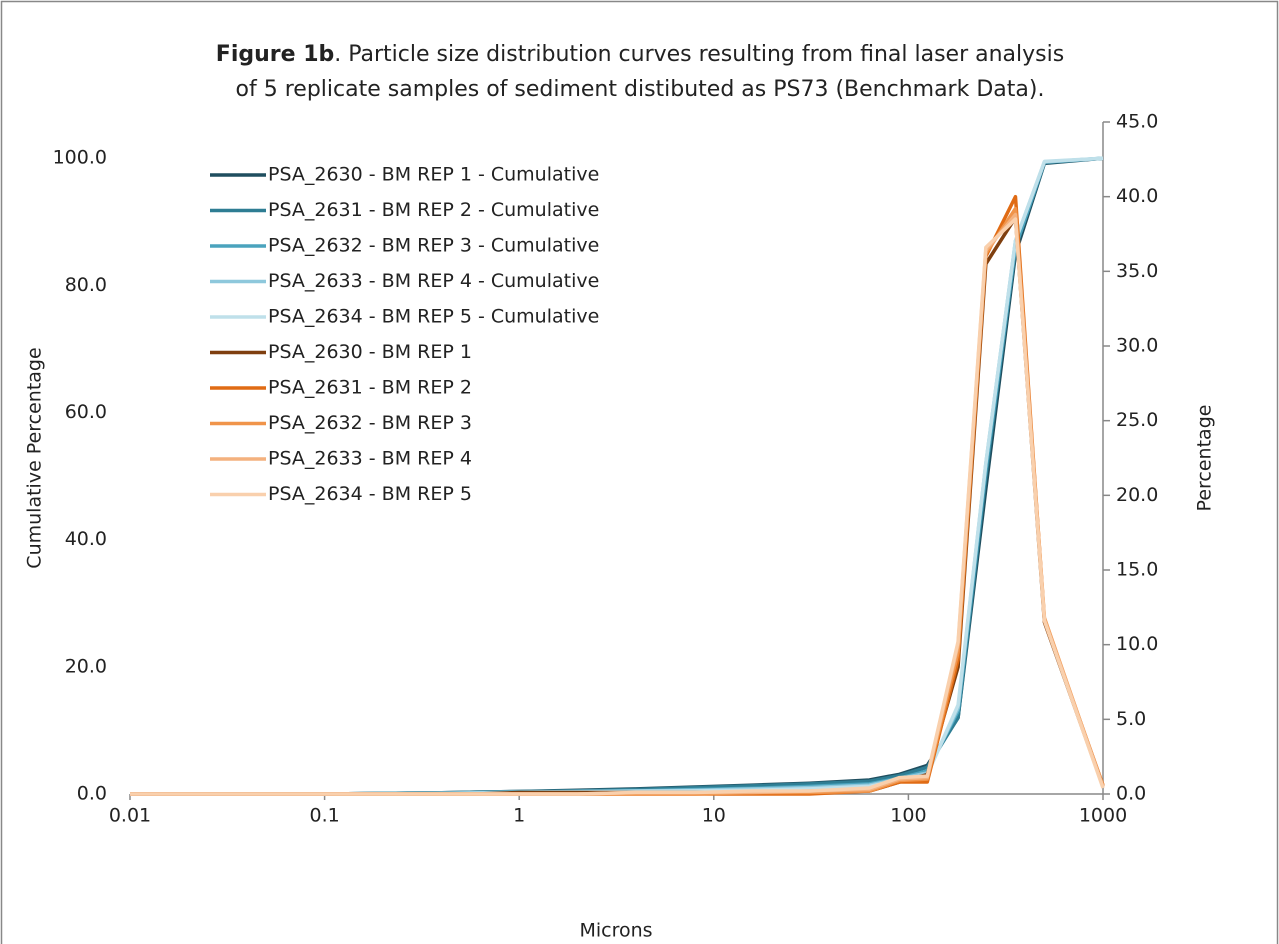  Describe the element at coordinates (1137, 644) in the screenshot. I see `y2-tick-label: 10.0` at that location.